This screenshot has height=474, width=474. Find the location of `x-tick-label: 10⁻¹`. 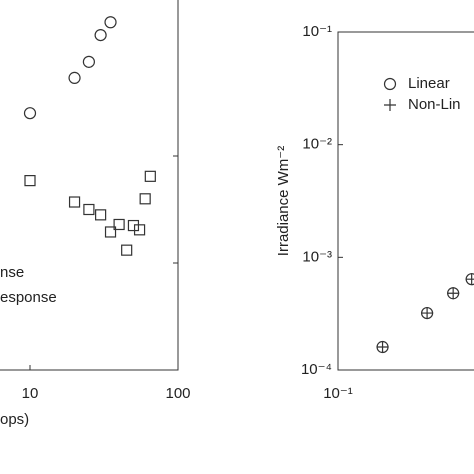

x-tick-label: 10⁻¹ is located at coordinates (338, 393).